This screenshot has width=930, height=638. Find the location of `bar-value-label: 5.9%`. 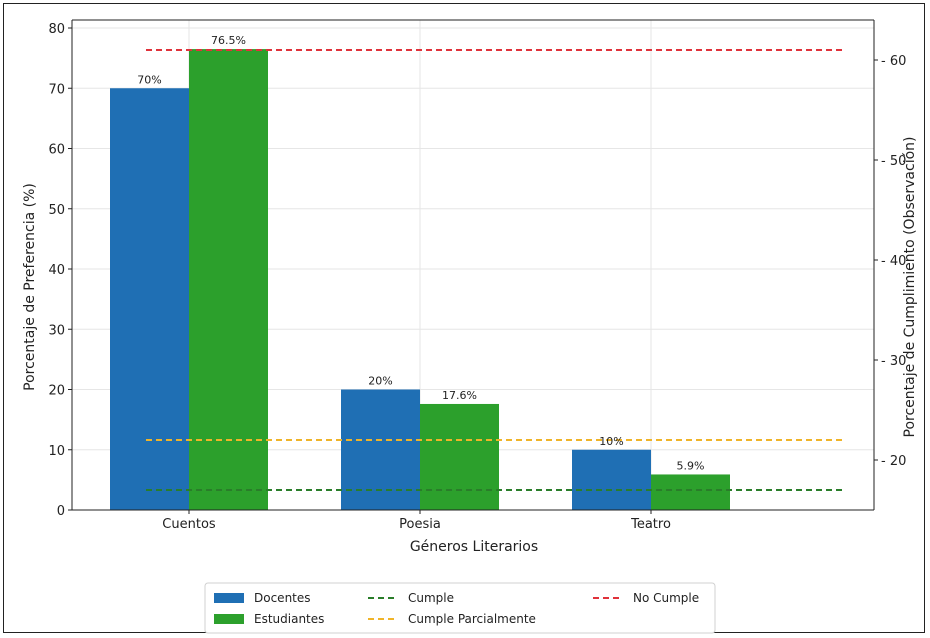

bar-value-label: 5.9% is located at coordinates (691, 465).